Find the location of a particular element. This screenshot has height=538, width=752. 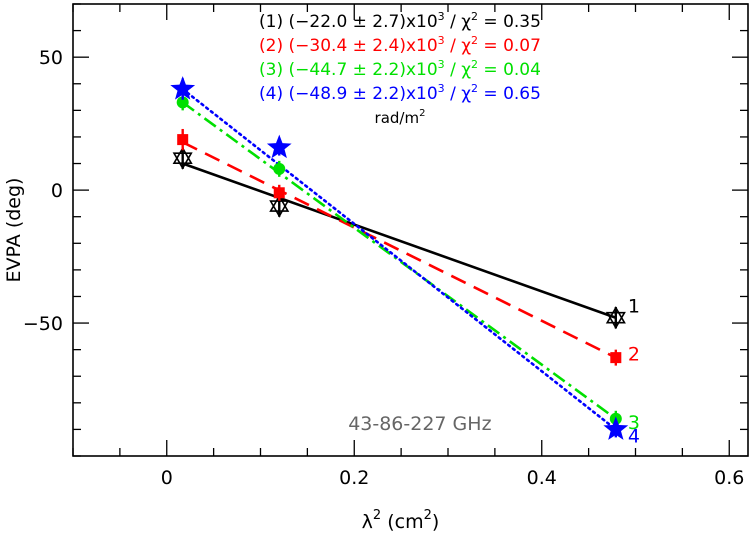

legend-entry-2: (2) (−30.4 ± 2.4)x103 / χ2 = 0.07 is located at coordinates (400, 45).